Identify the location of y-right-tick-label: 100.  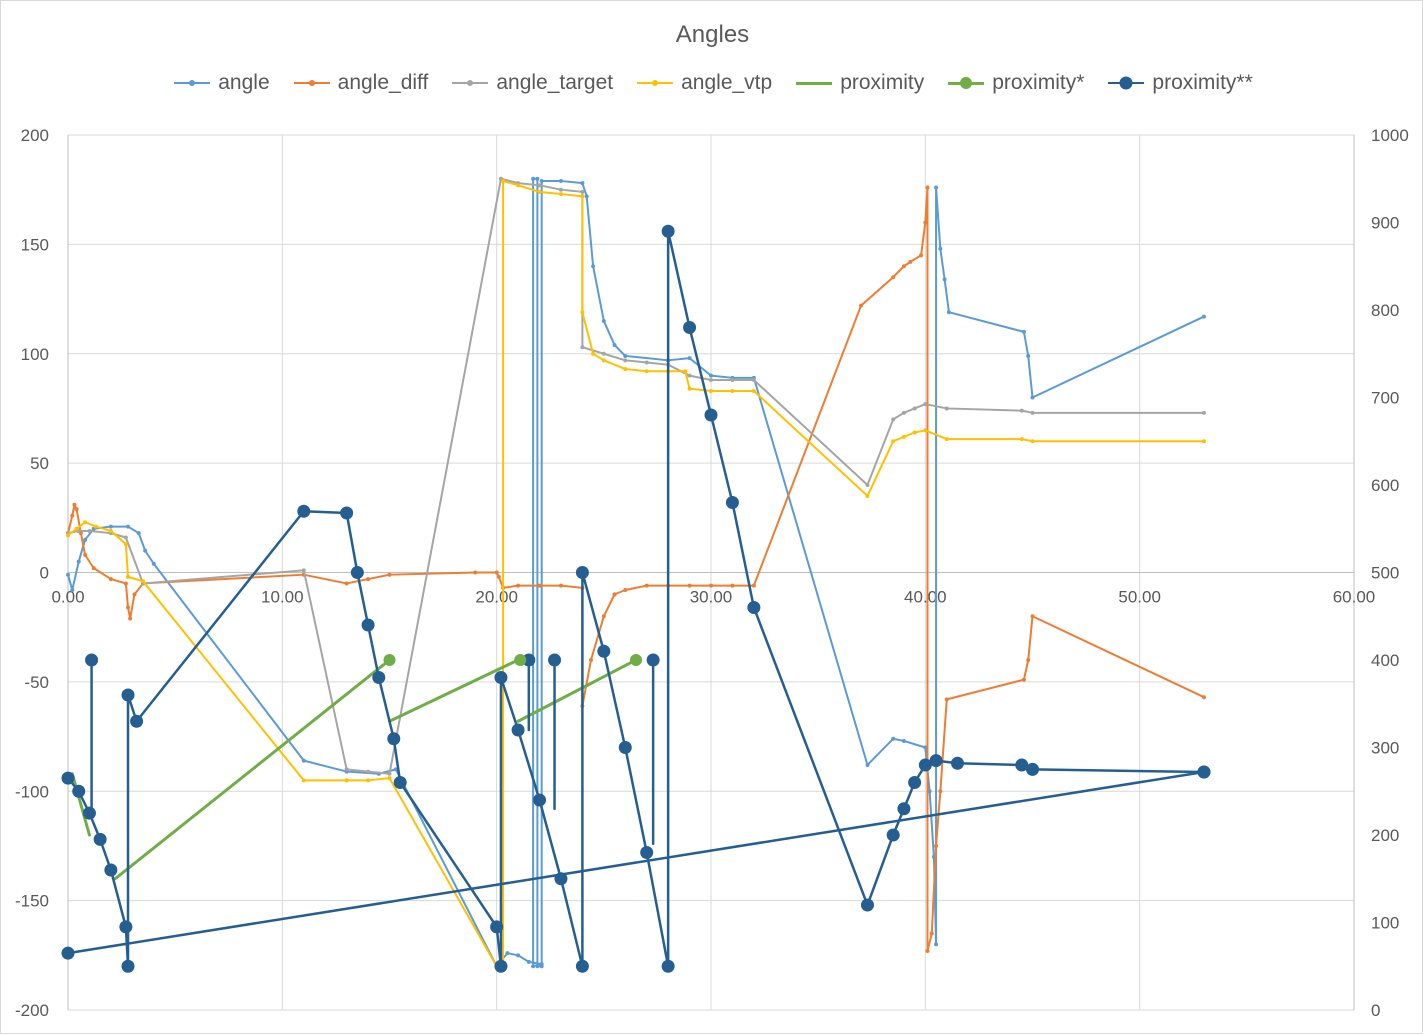
(1385, 923).